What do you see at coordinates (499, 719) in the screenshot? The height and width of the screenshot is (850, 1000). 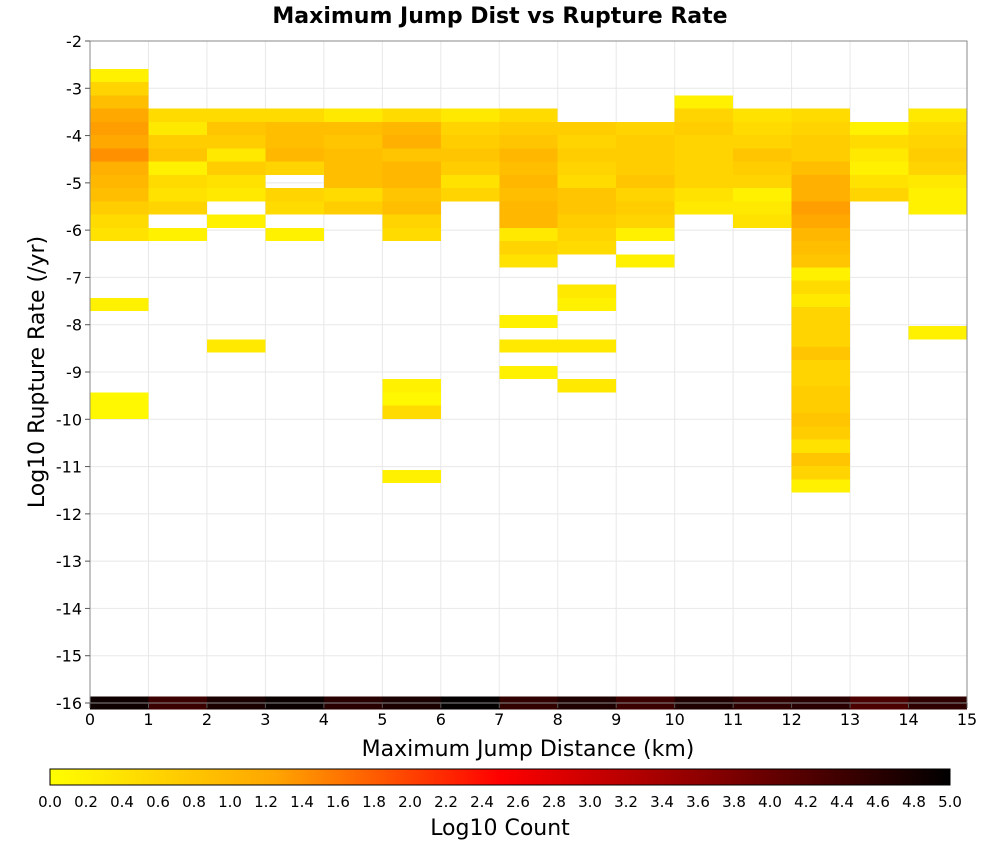 I see `x-tick-label: 7` at bounding box center [499, 719].